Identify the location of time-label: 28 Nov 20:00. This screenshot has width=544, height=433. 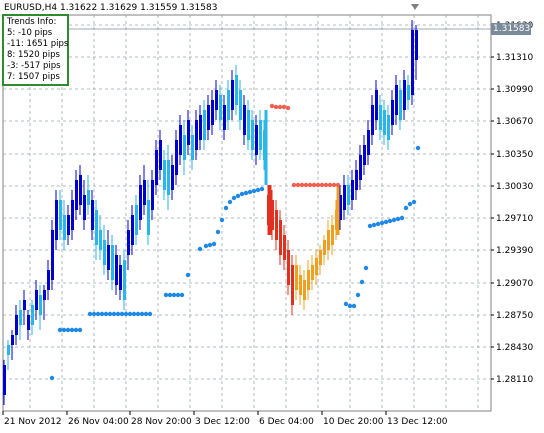
(161, 422).